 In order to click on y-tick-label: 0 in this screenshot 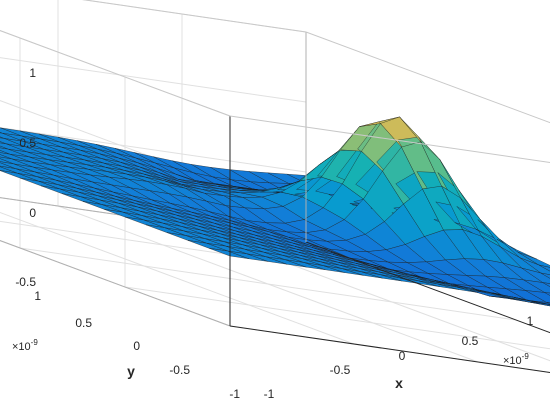, I will do `click(136, 346)`.